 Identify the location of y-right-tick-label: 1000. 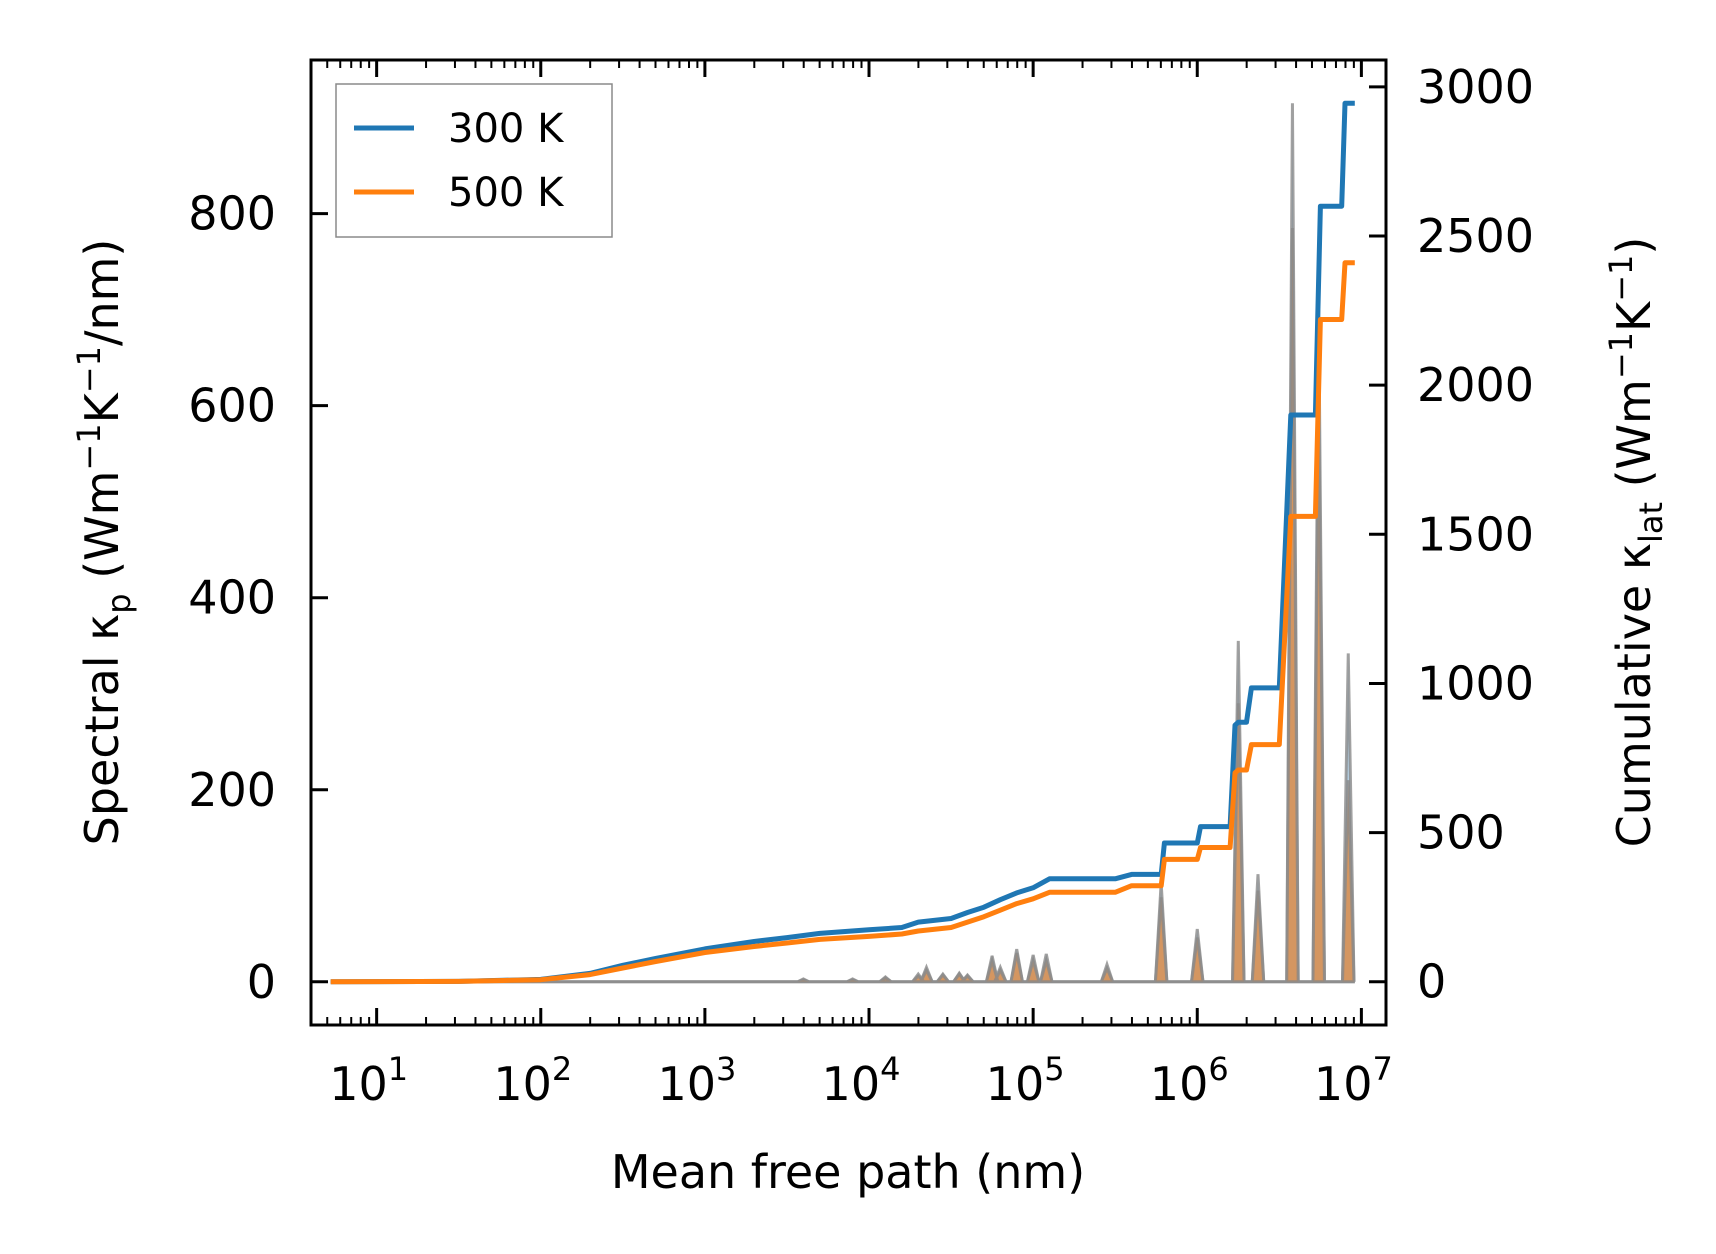
(1475, 683).